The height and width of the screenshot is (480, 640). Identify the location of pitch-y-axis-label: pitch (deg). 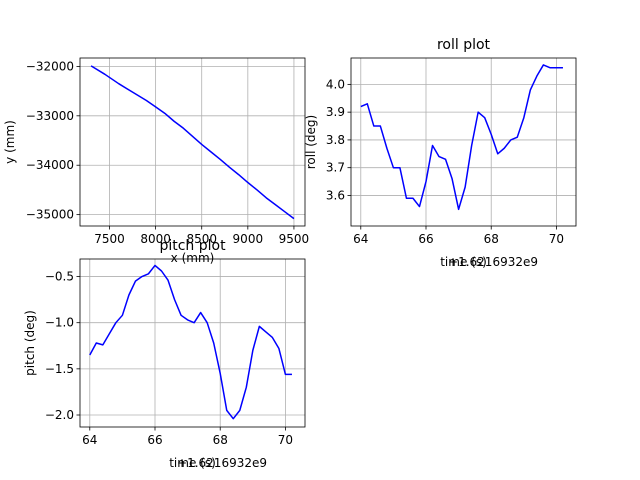
(30, 343).